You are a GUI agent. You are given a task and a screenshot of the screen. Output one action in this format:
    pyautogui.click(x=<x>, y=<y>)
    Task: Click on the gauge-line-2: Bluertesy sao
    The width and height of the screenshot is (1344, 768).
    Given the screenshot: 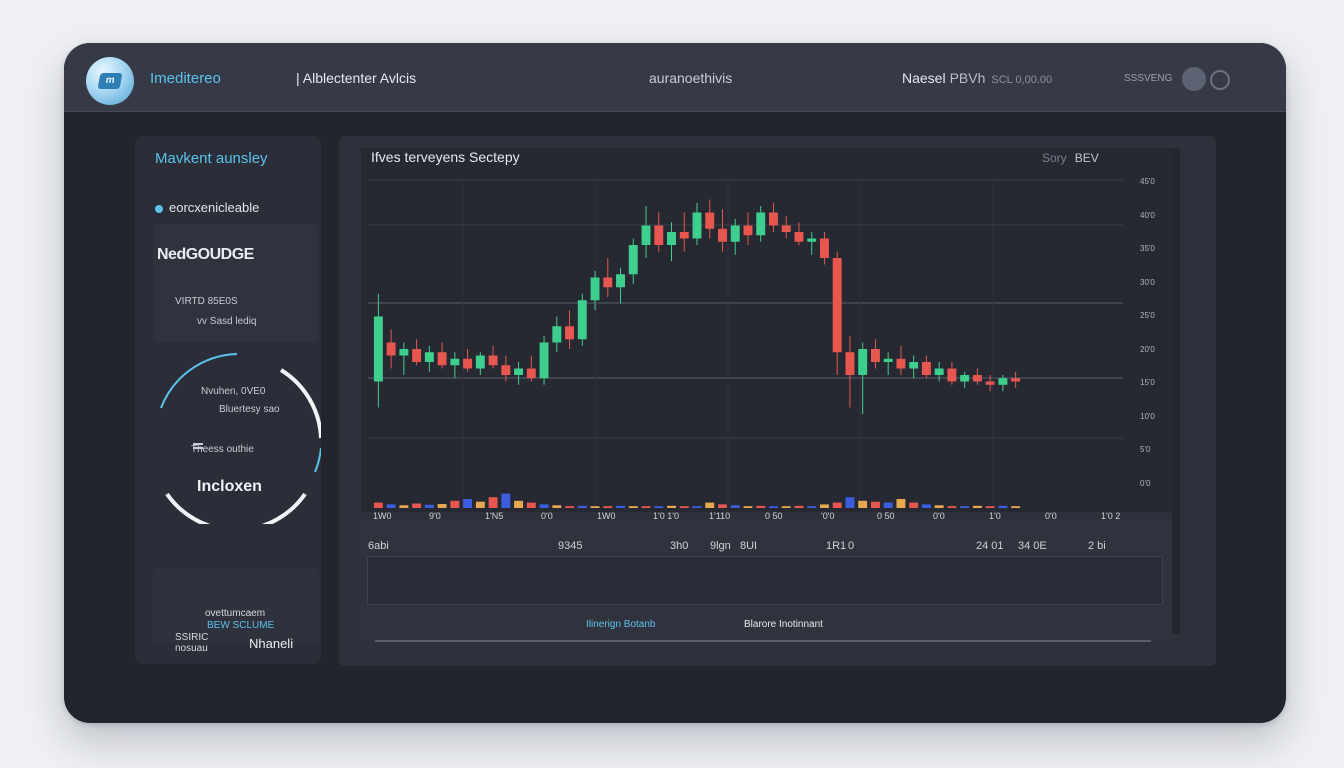 What is the action you would take?
    pyautogui.click(x=249, y=409)
    